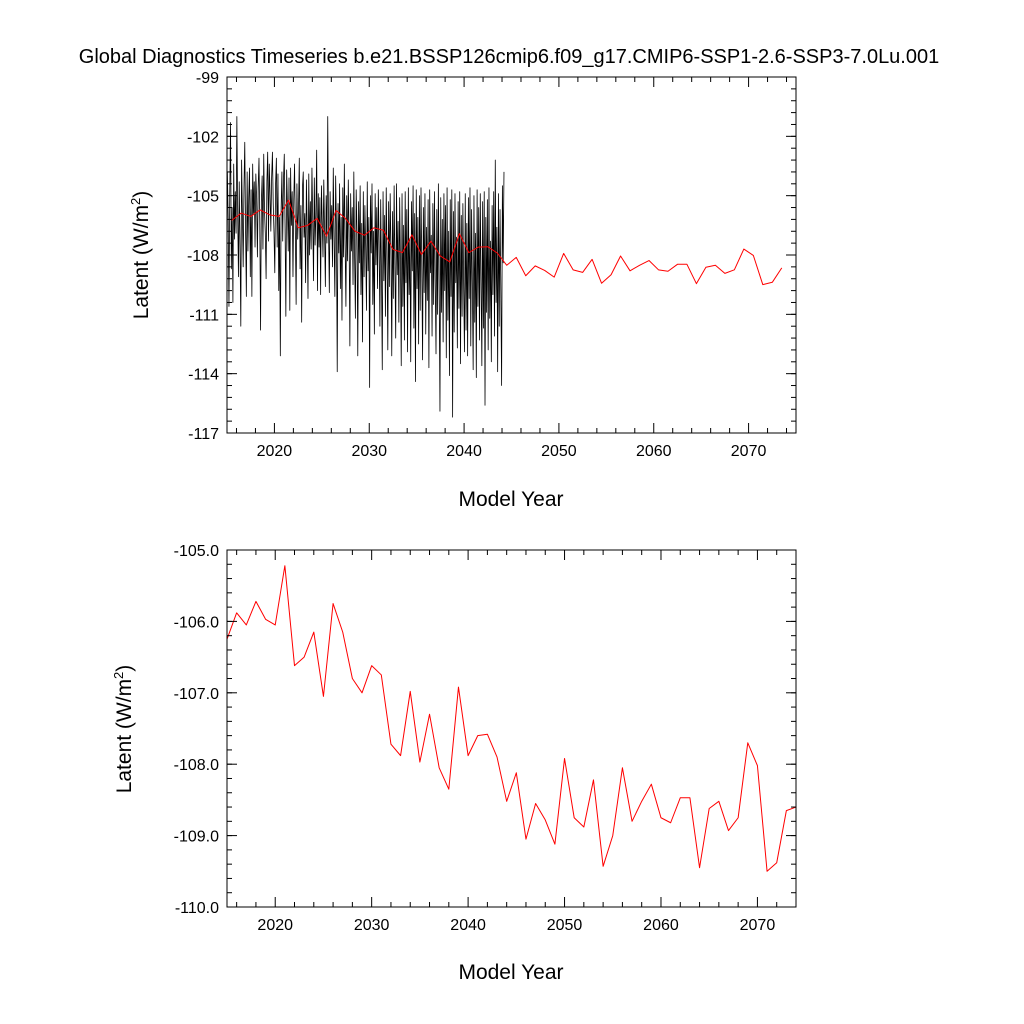 The image size is (1024, 1024). Describe the element at coordinates (749, 451) in the screenshot. I see `top-chart-xtick-label: 2070` at that location.